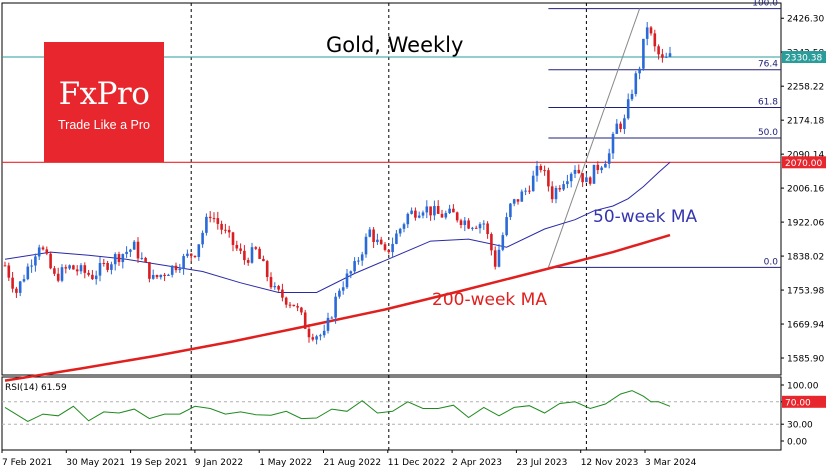 This screenshot has height=474, width=835. Describe the element at coordinates (285, 463) in the screenshot. I see `x-tick-label: 1 May 2022` at that location.